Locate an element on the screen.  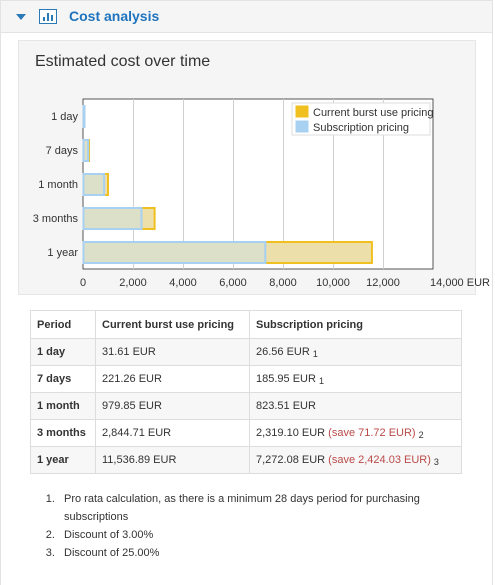
x-tick-label: 0 is located at coordinates (83, 283).